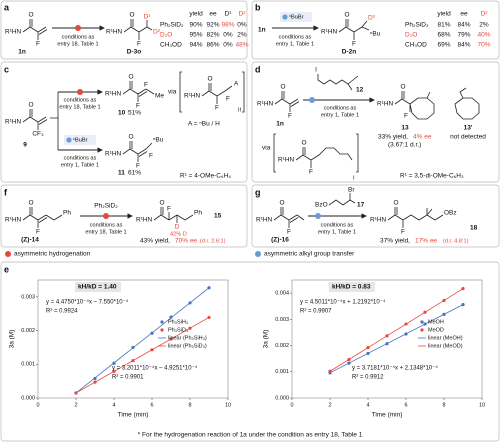 Image resolution: width=500 pixels, height=442 pixels. Describe the element at coordinates (241, 45) in the screenshot. I see `table-cell: 48%` at that location.